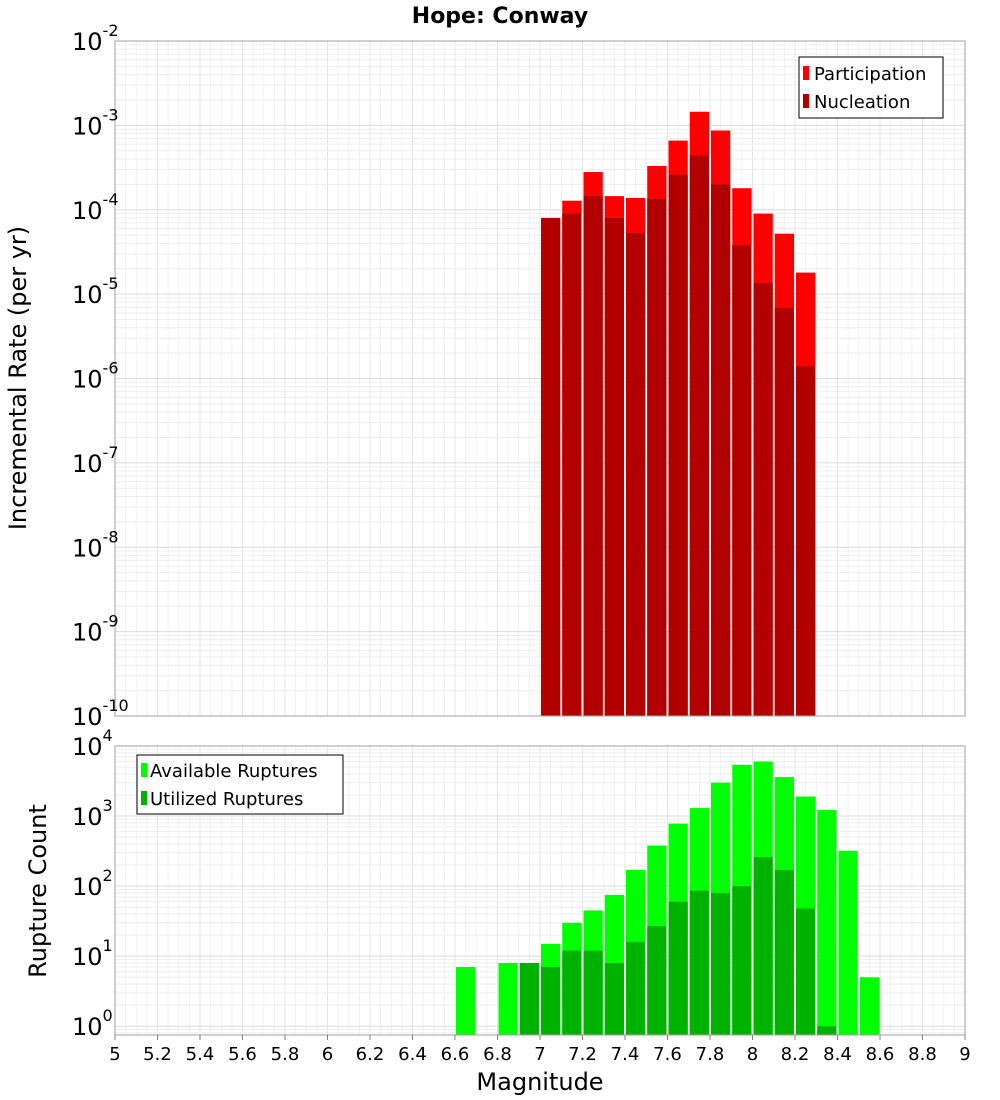 This screenshot has height=1100, width=1000. Describe the element at coordinates (497, 1054) in the screenshot. I see `x-tick-label: 6.8` at that location.